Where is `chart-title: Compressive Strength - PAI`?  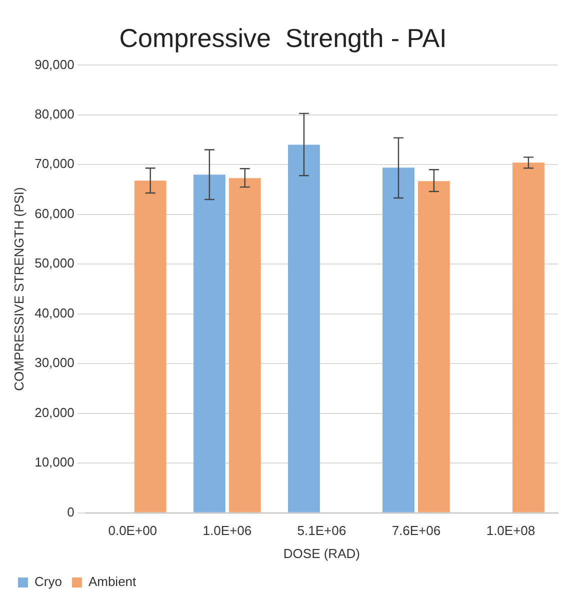
chart-title: Compressive Strength - PAI is located at coordinates (283, 37).